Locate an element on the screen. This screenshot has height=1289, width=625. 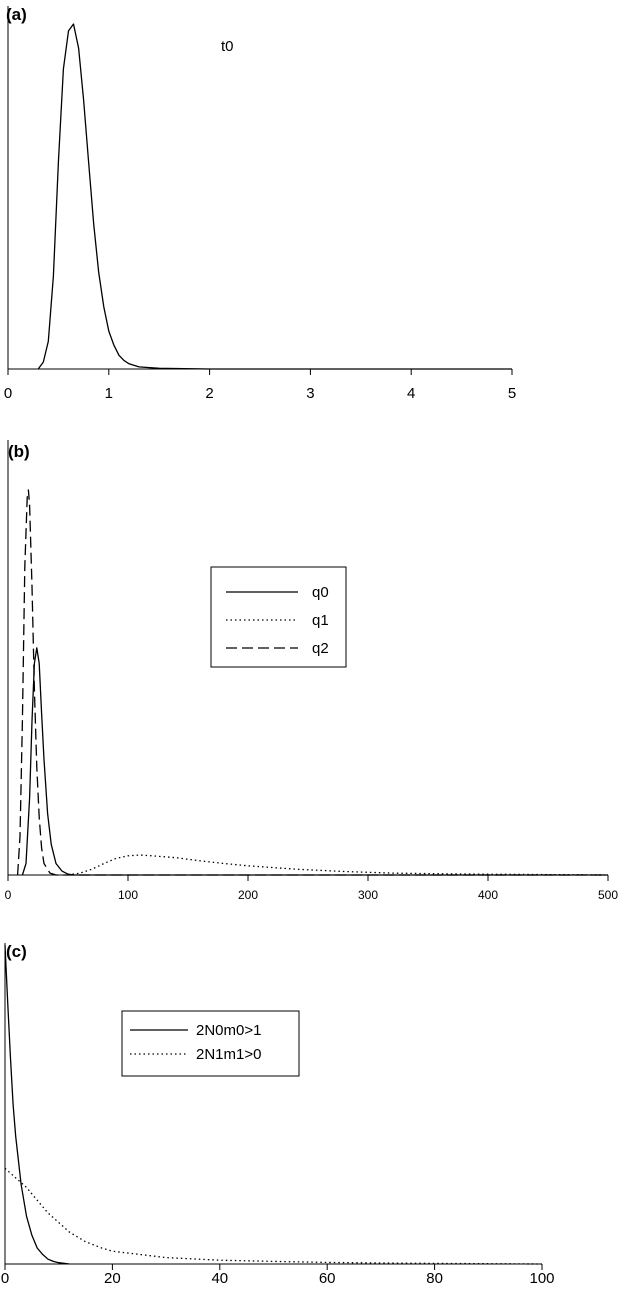
x-tick-label: 2 is located at coordinates (209, 393).